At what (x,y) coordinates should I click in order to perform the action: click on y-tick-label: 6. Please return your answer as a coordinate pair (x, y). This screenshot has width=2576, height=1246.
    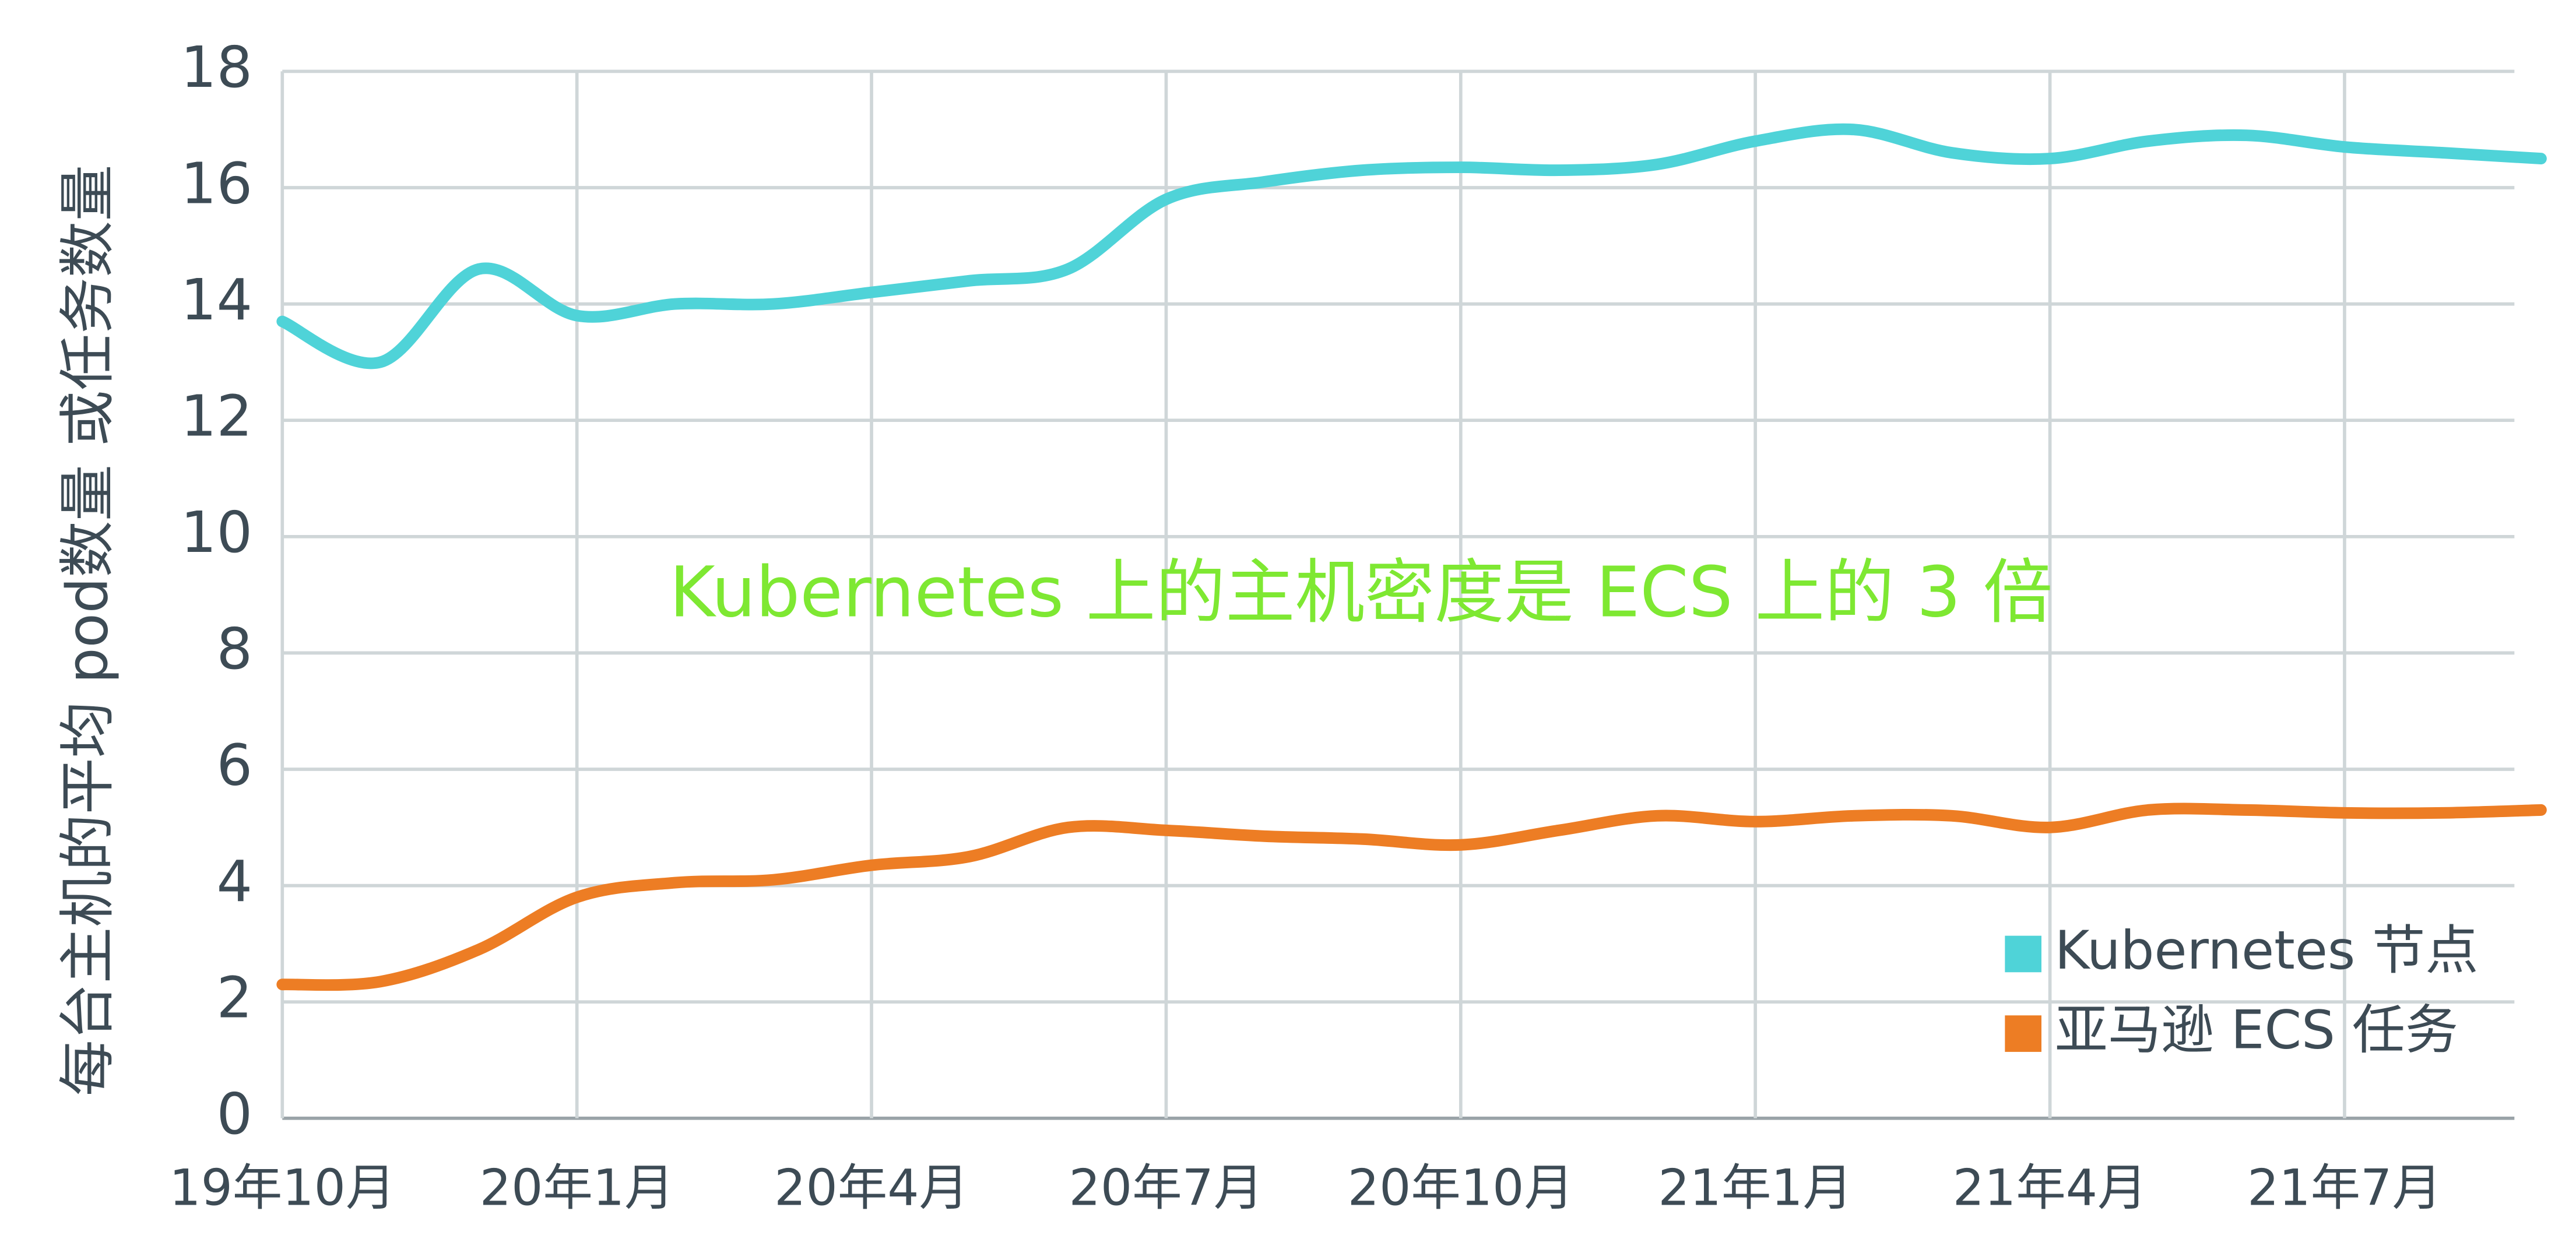
    Looking at the image, I should click on (234, 765).